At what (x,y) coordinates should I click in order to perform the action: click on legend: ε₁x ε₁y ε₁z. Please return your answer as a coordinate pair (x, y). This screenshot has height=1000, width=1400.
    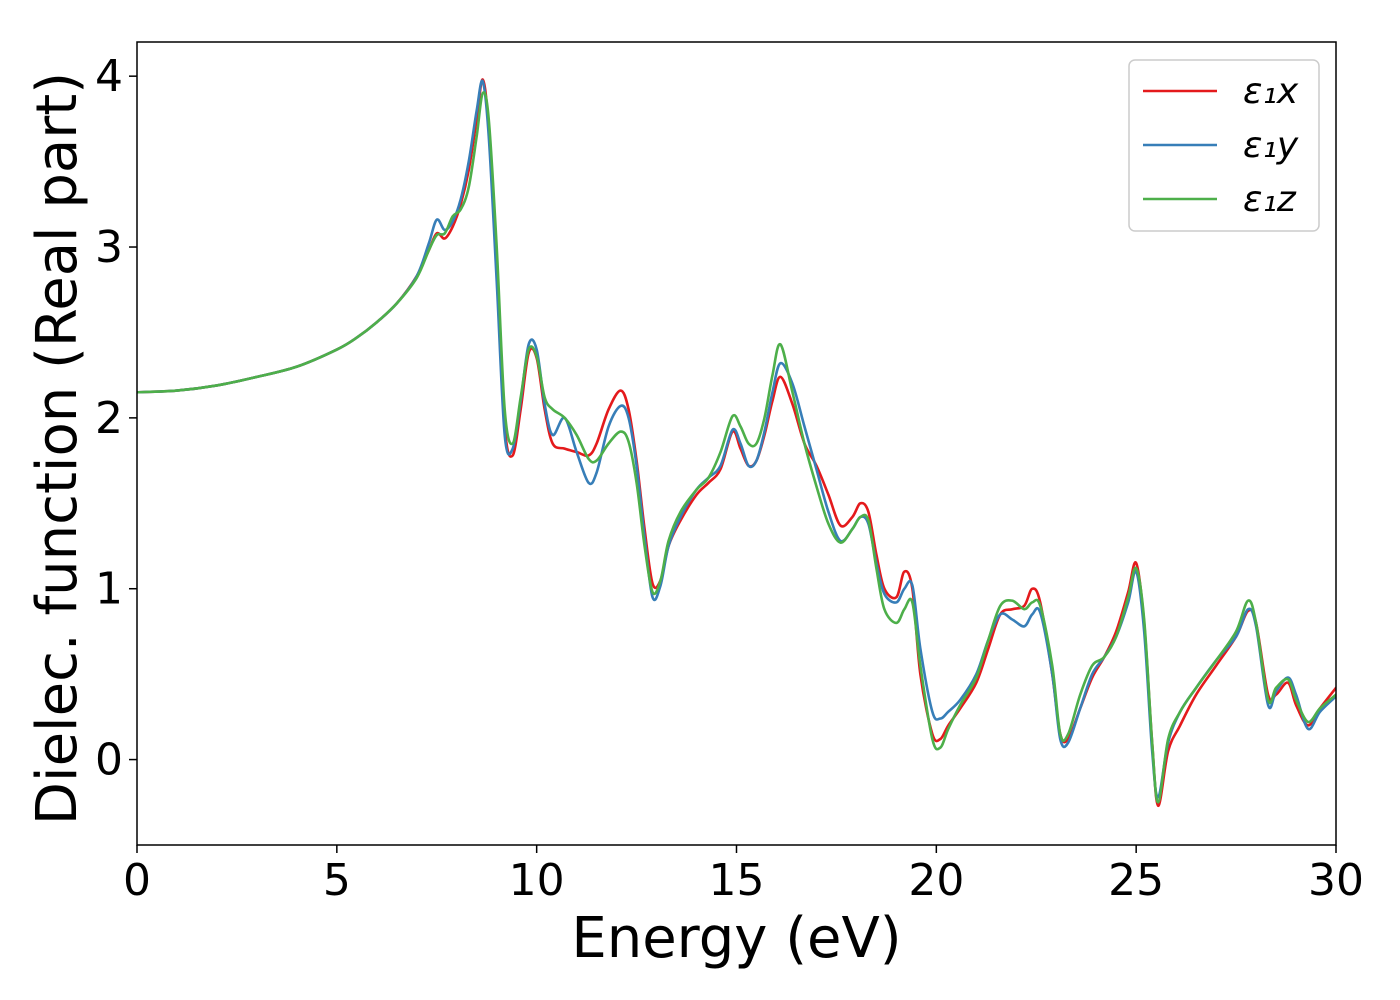
    Looking at the image, I should click on (1224, 145).